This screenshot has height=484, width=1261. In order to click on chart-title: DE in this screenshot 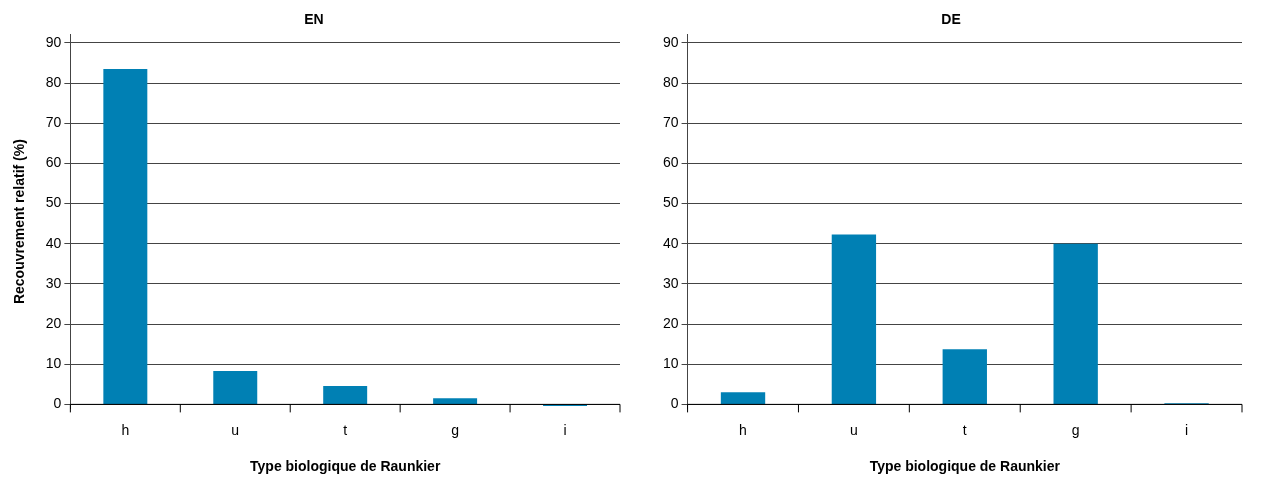, I will do `click(951, 19)`.